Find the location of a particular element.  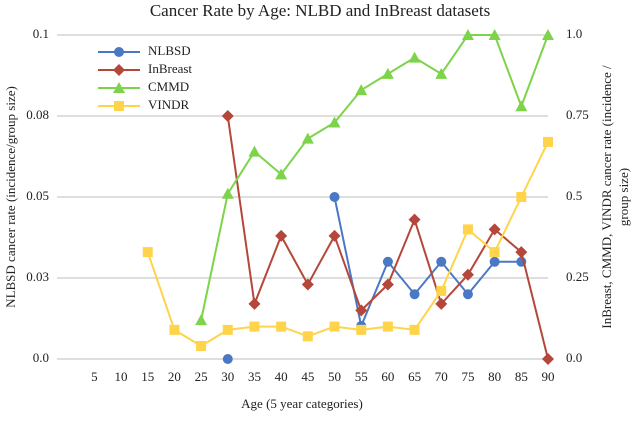

x-tick-label: 45 is located at coordinates (307, 376).